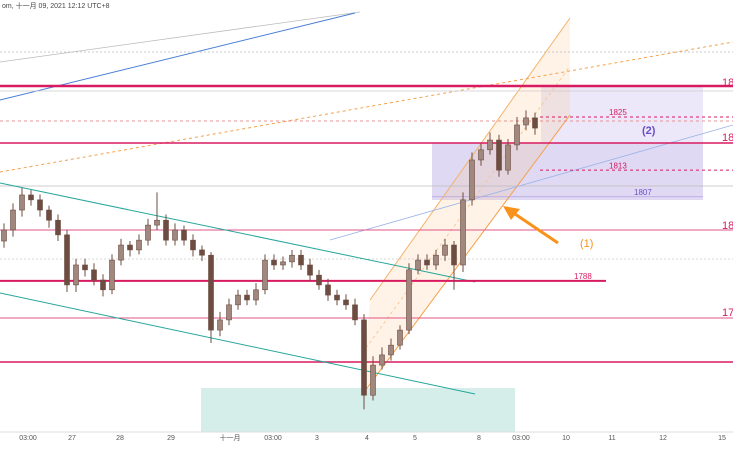  I want to click on edge-label: 17, so click(727, 313).